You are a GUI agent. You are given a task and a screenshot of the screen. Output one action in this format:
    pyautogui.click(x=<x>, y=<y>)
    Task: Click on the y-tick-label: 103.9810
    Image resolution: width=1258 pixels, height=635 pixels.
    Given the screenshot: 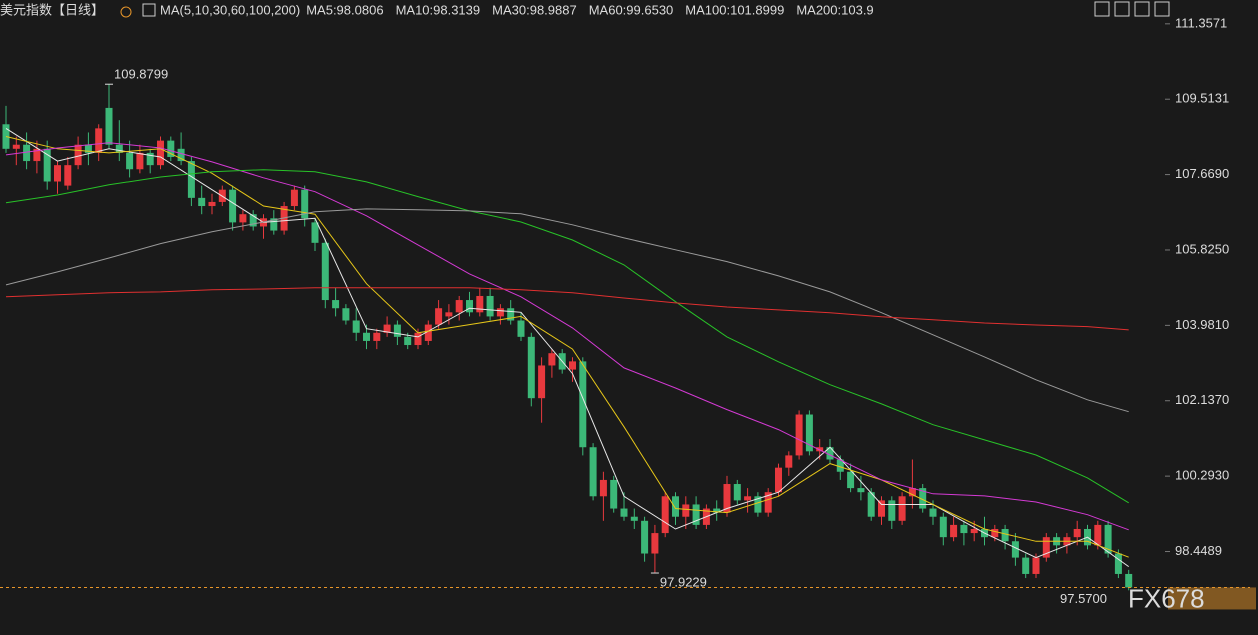 What is the action you would take?
    pyautogui.click(x=1202, y=324)
    